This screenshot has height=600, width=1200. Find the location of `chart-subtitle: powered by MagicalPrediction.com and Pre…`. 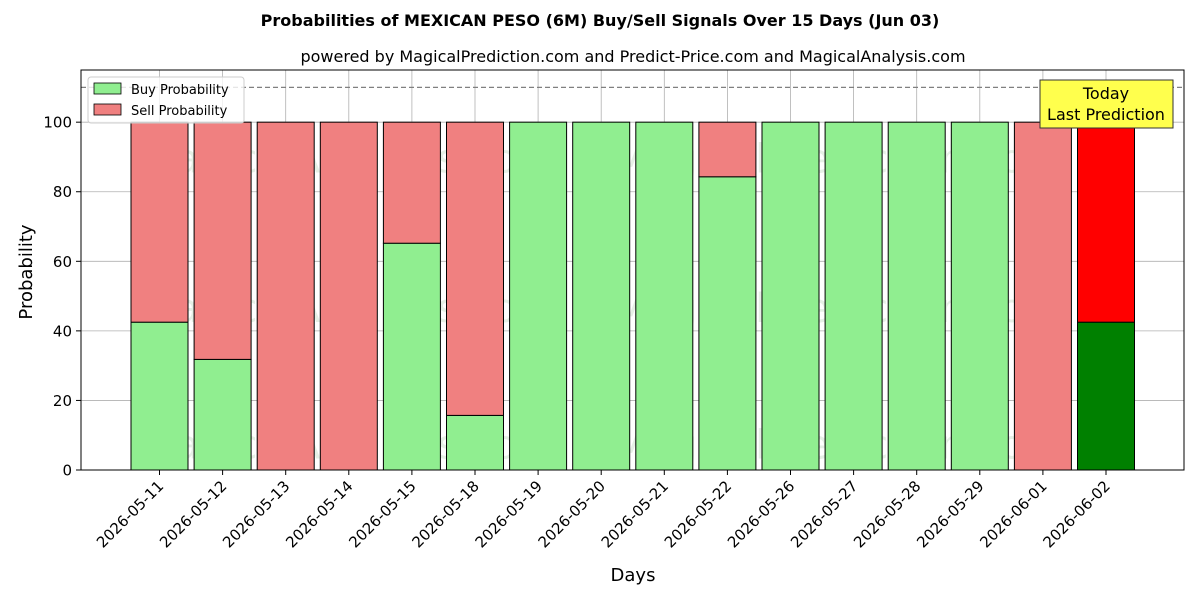

chart-subtitle: powered by MagicalPrediction.com and Pre… is located at coordinates (632, 56).